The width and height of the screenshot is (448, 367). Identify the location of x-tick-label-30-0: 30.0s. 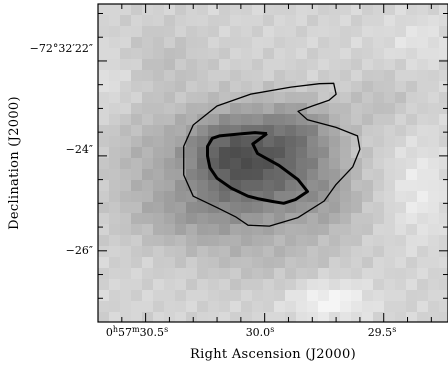
(260, 332).